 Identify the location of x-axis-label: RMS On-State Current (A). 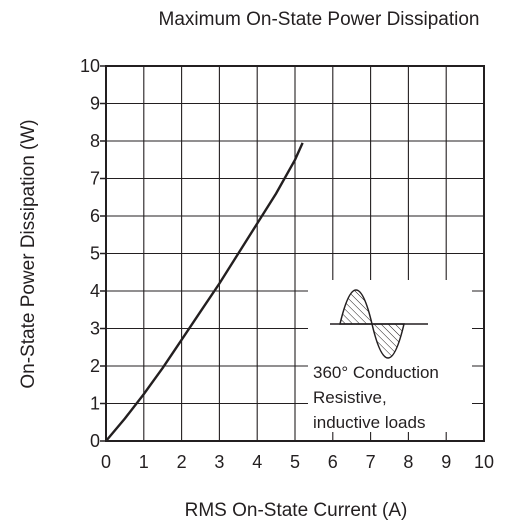
(296, 510).